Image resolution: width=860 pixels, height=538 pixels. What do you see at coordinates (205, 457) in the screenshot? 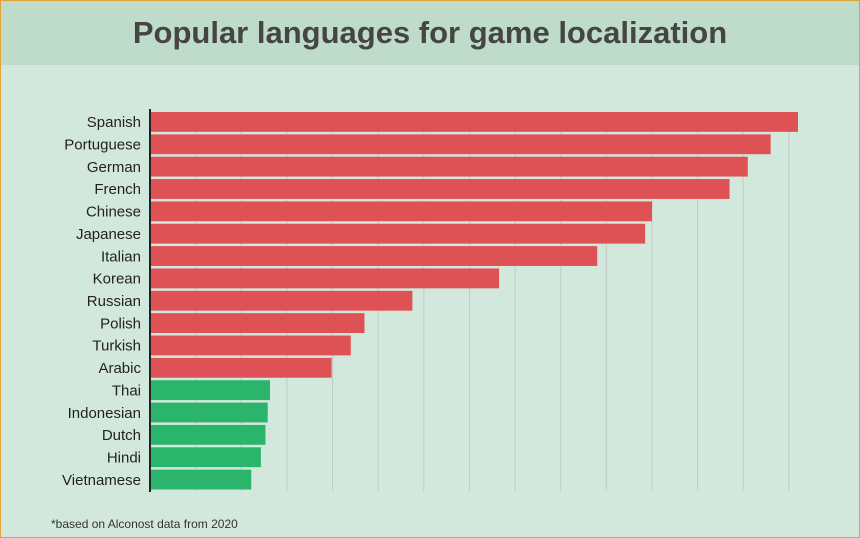
I see `bar-hindi` at bounding box center [205, 457].